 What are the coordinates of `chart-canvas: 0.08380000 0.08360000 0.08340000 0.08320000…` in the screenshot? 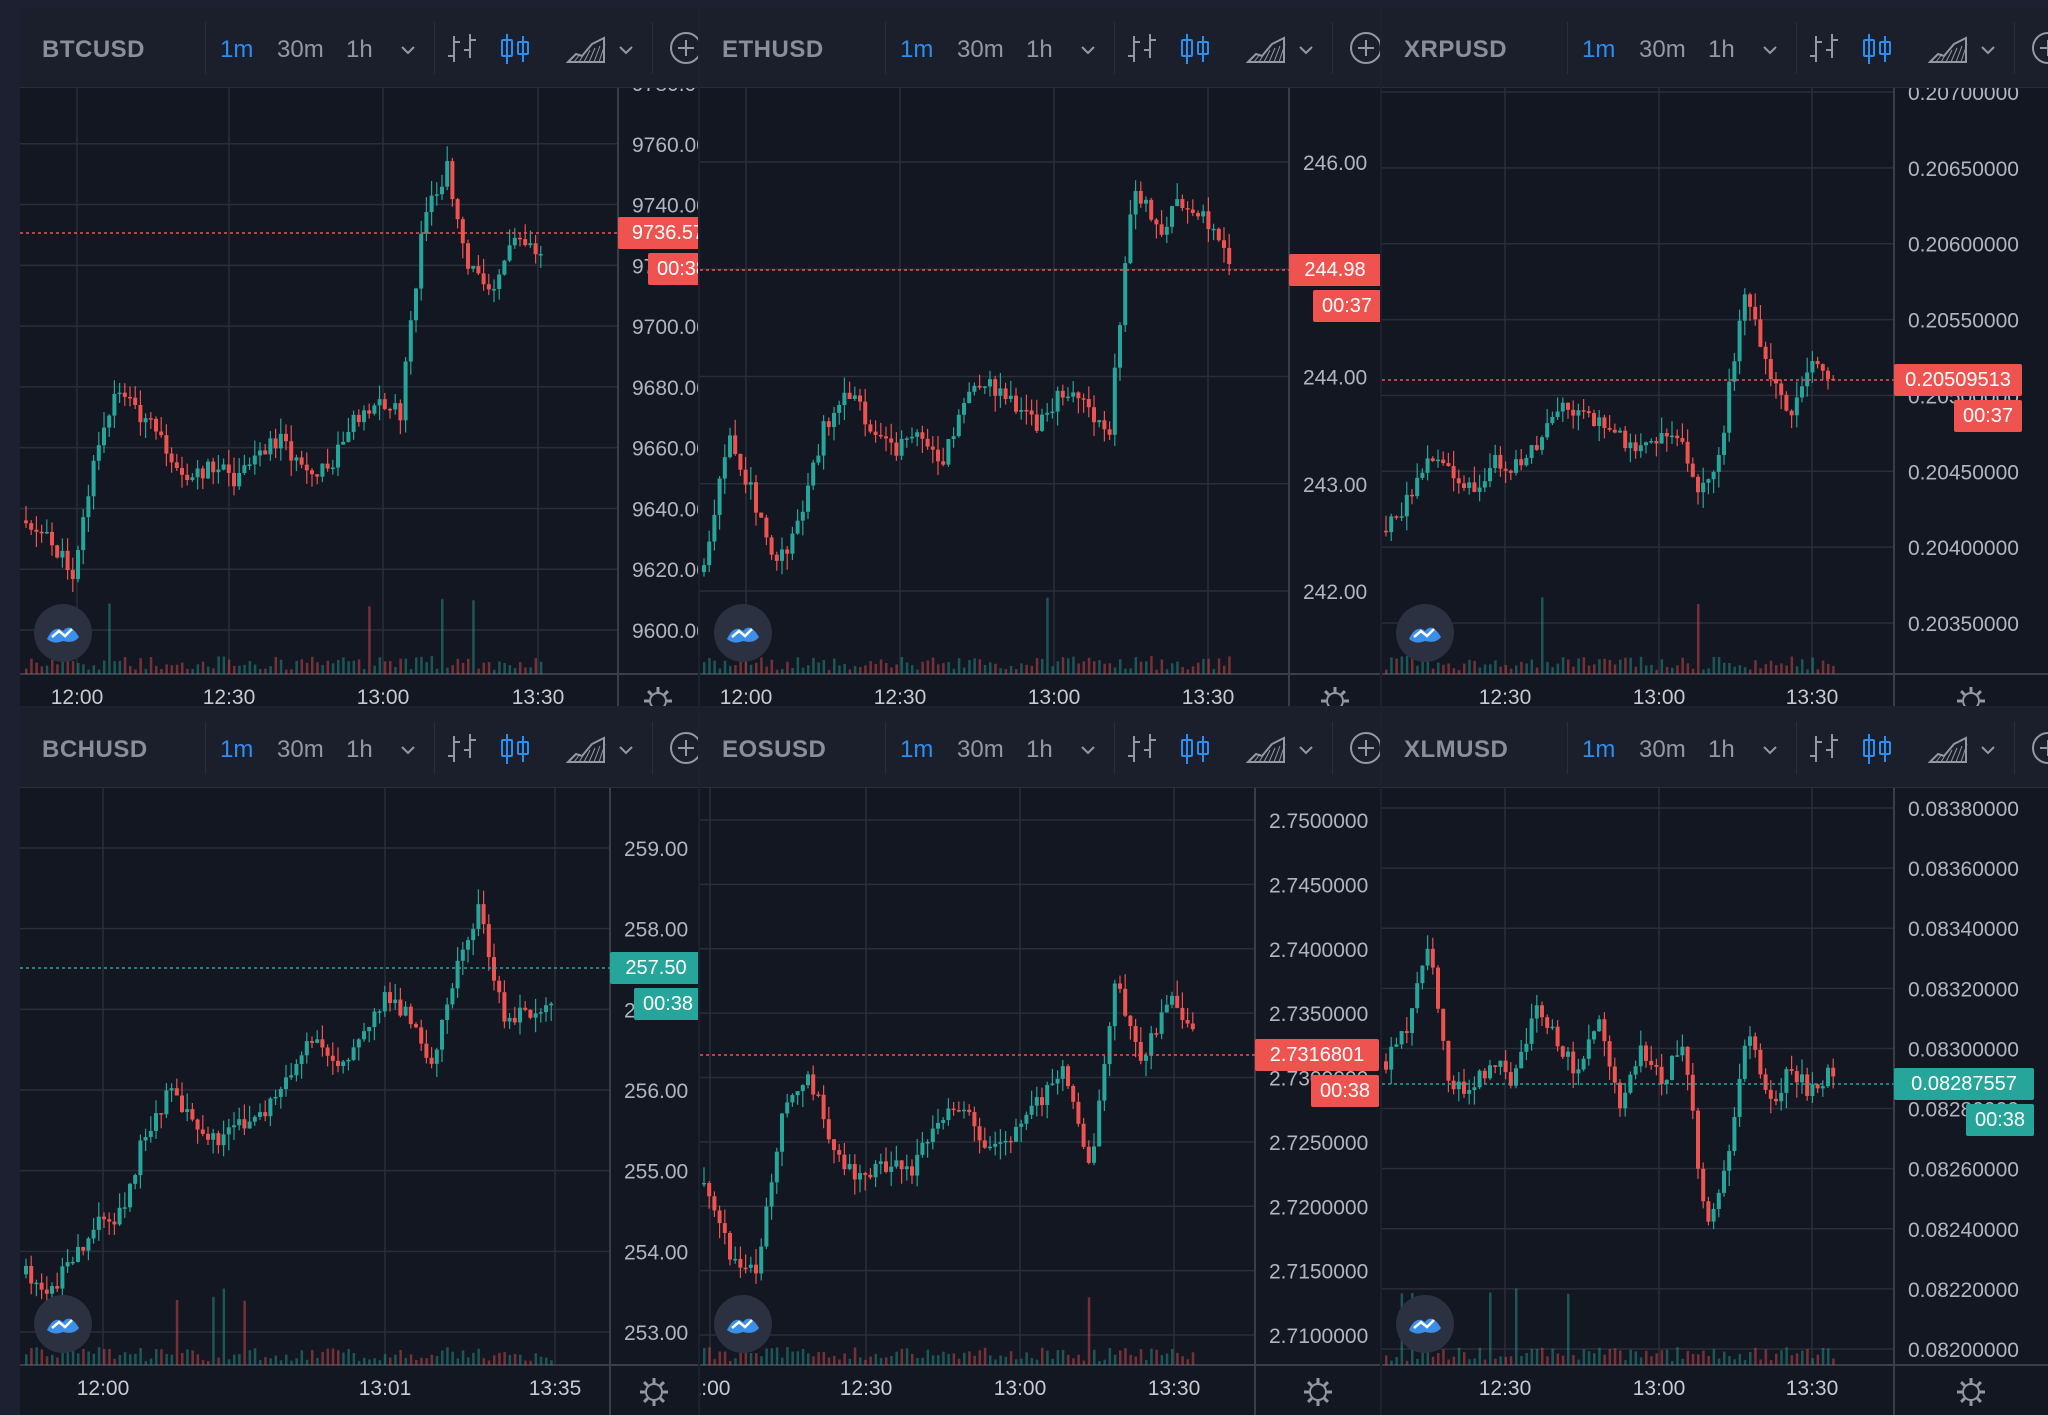 It's located at (1715, 1101).